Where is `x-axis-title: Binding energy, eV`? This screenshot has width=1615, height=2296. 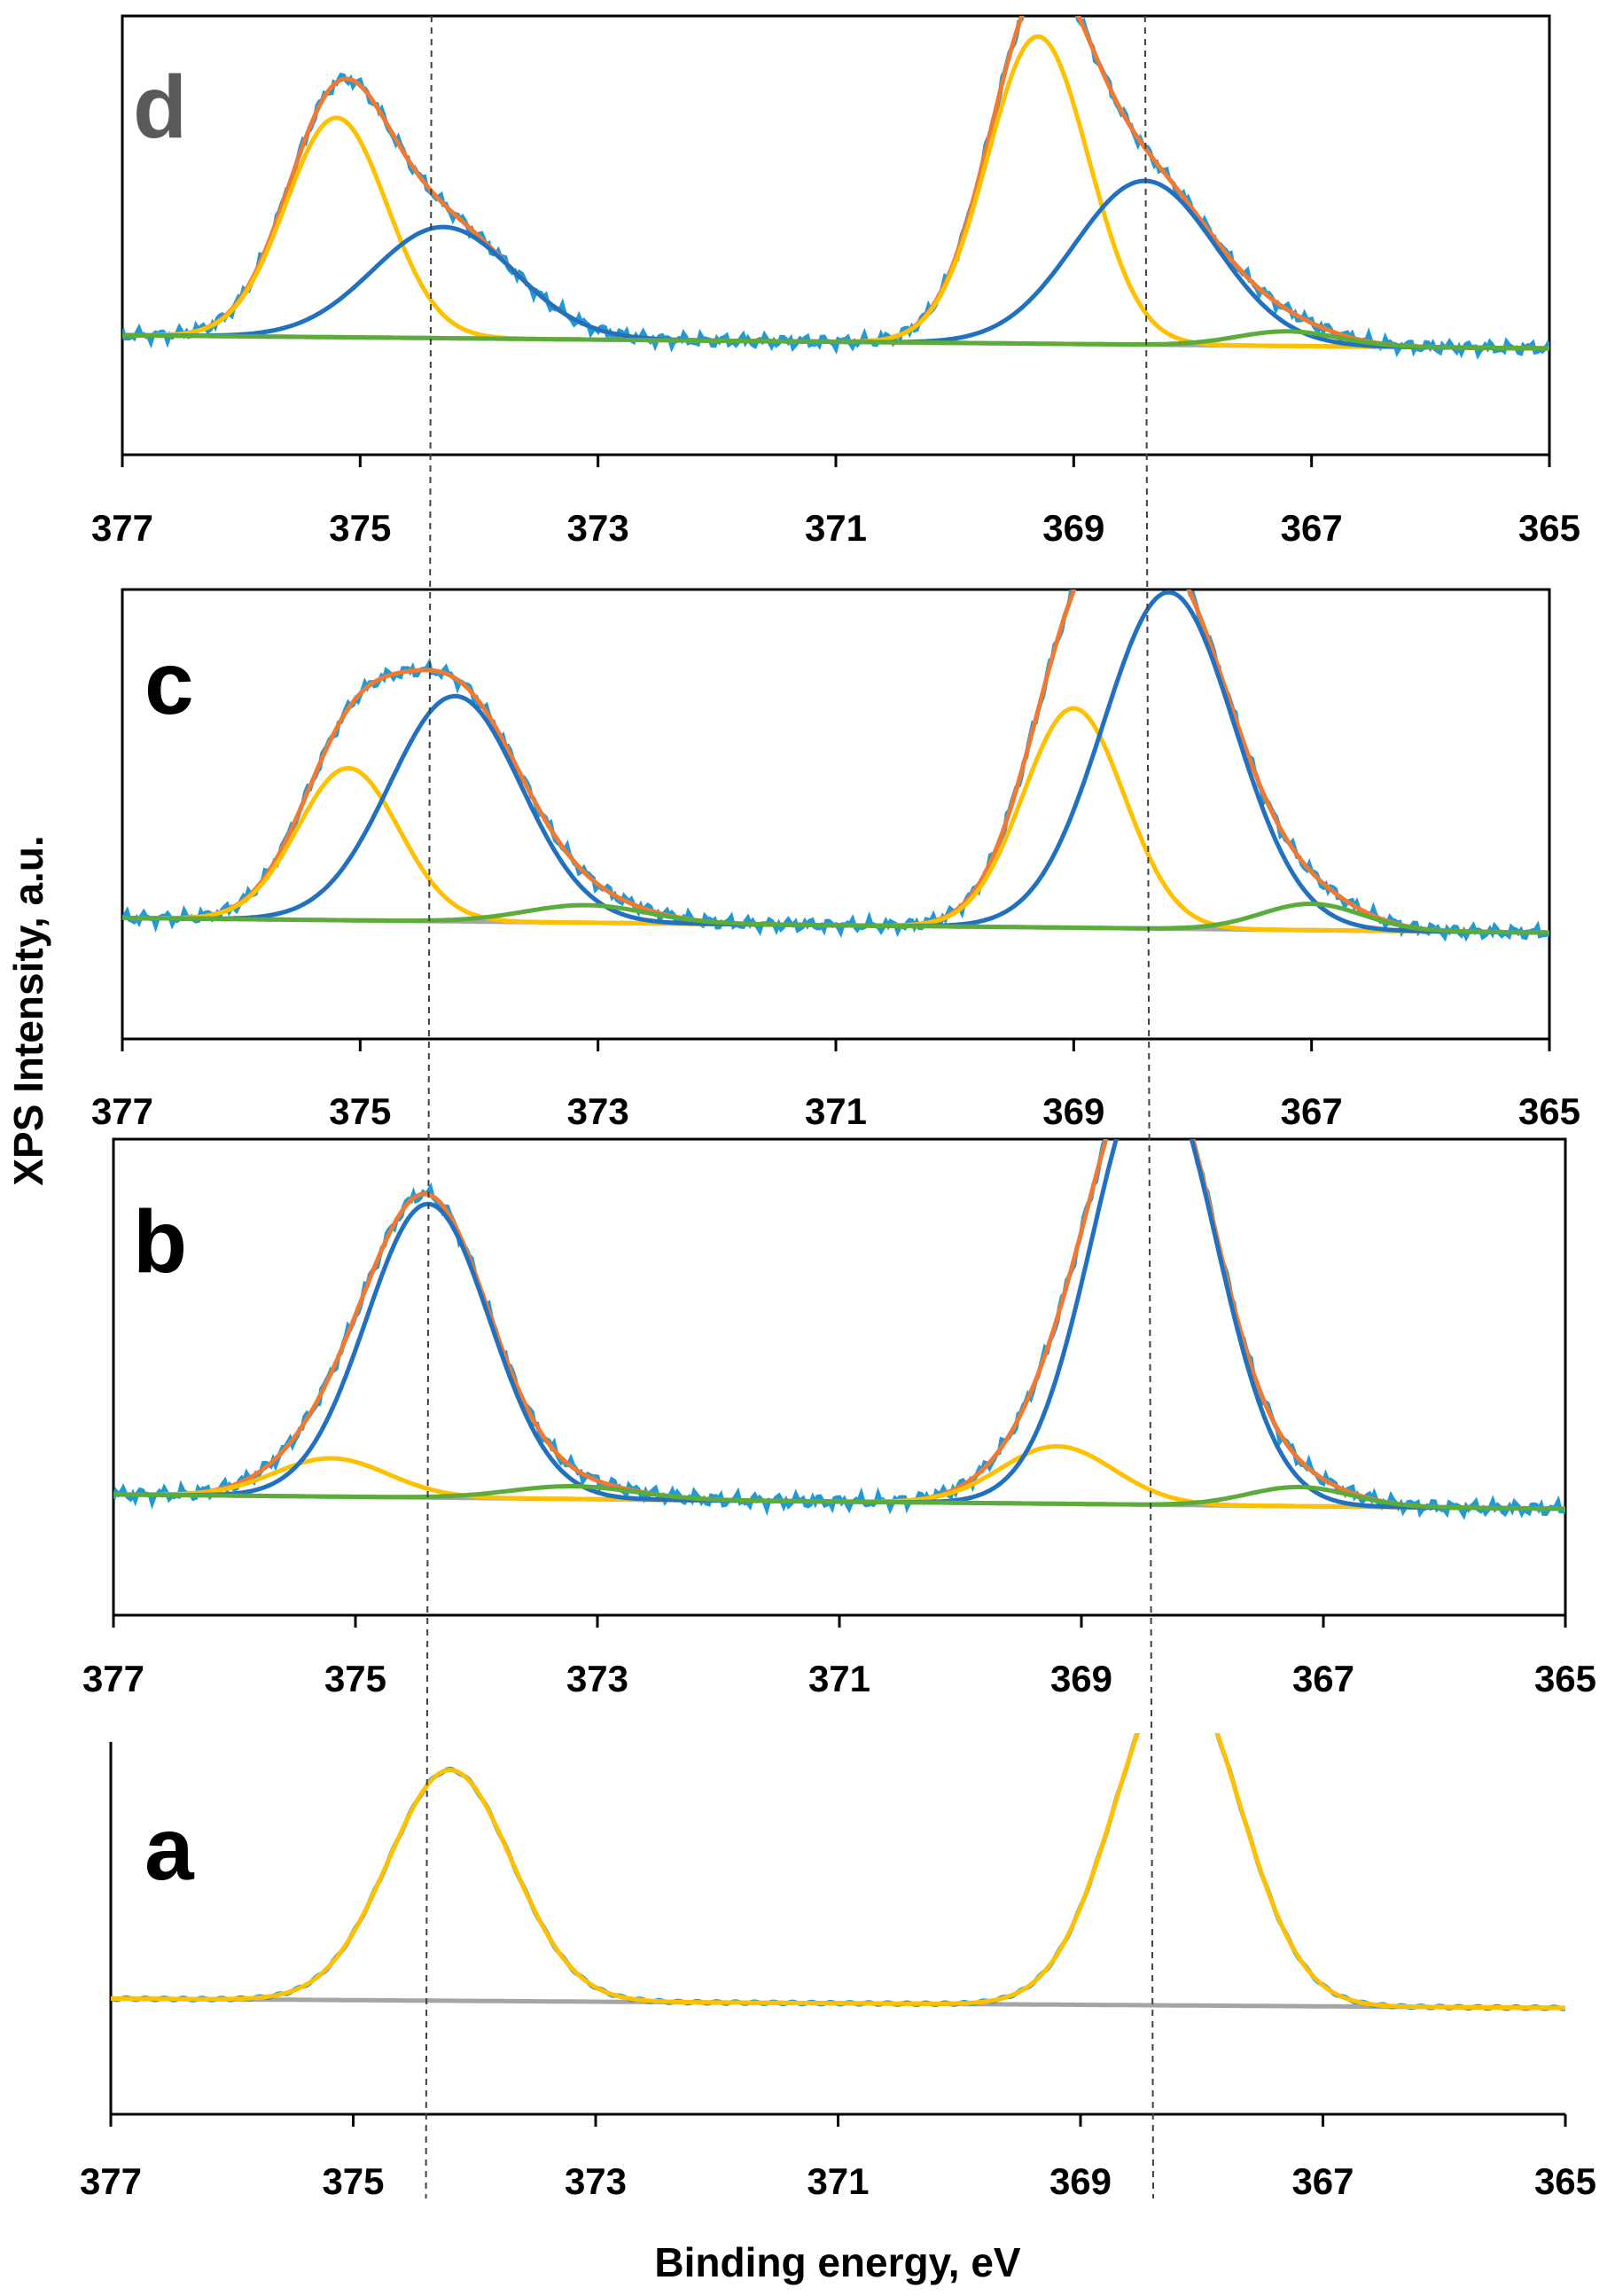 x-axis-title: Binding energy, eV is located at coordinates (837, 2262).